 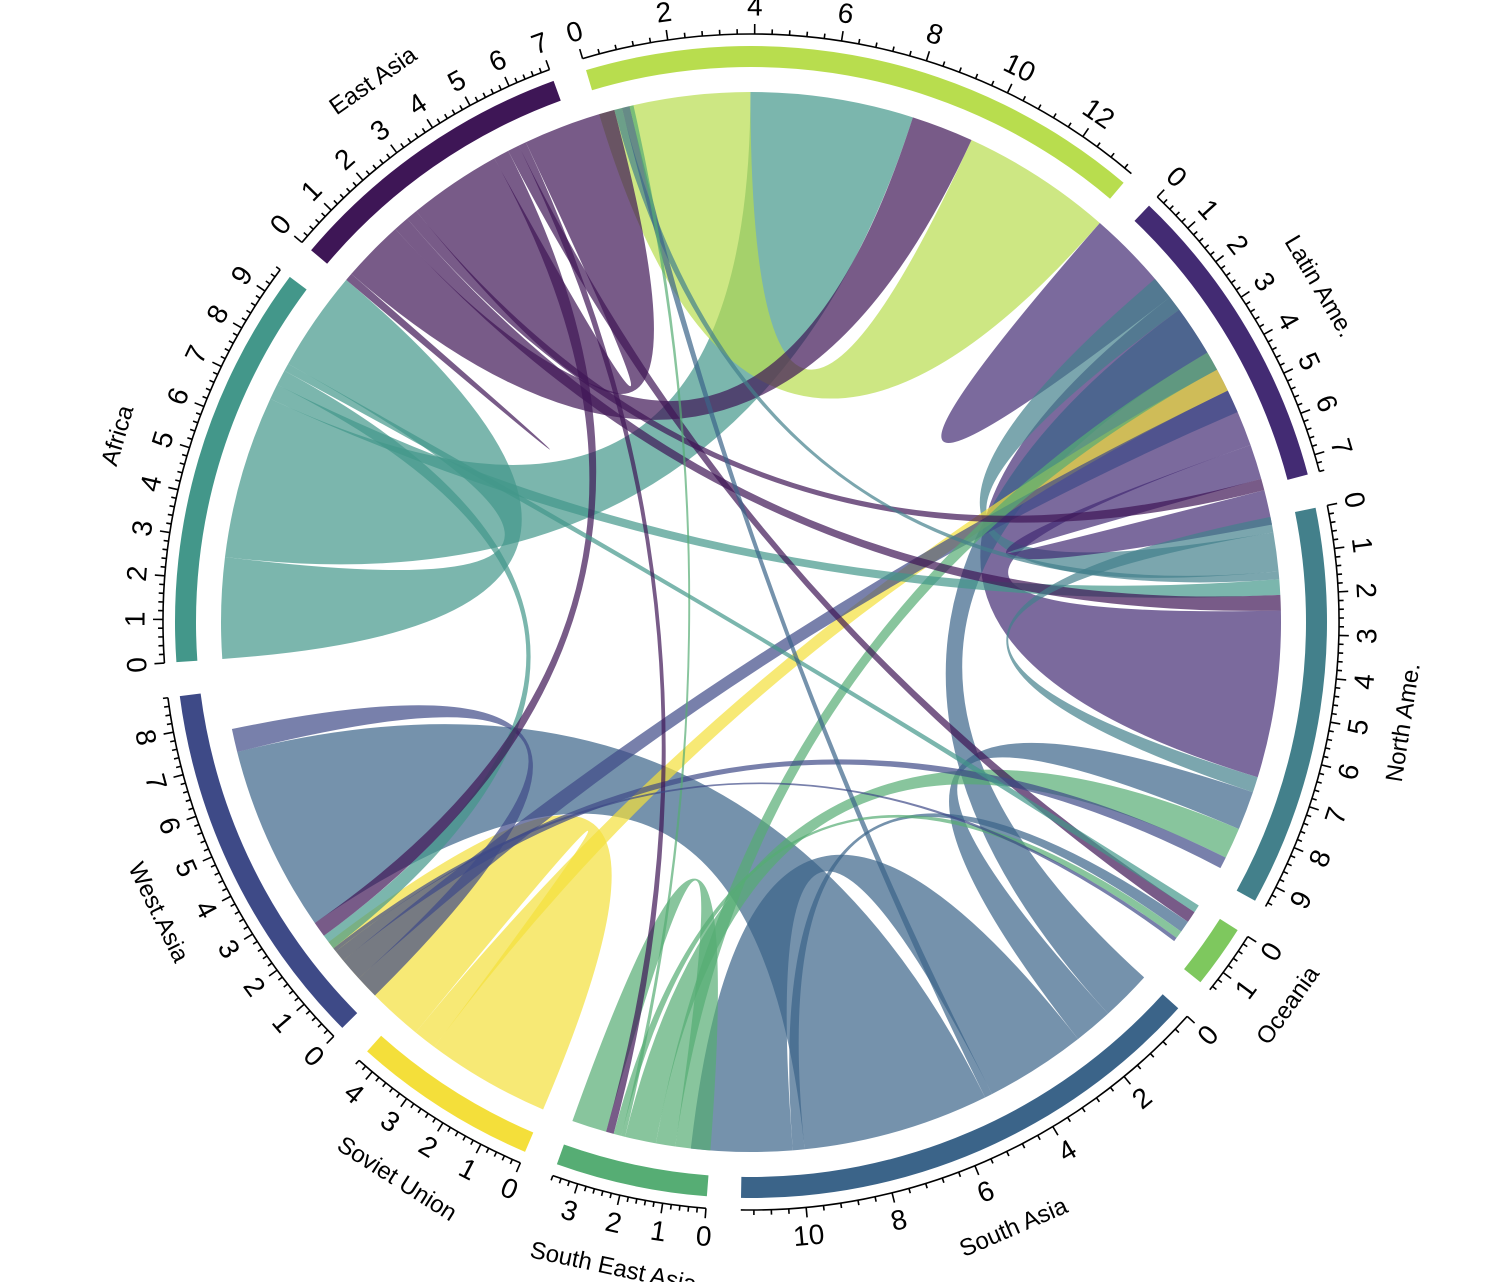 I want to click on tick-label-north-ame: 1, so click(x=1362, y=544).